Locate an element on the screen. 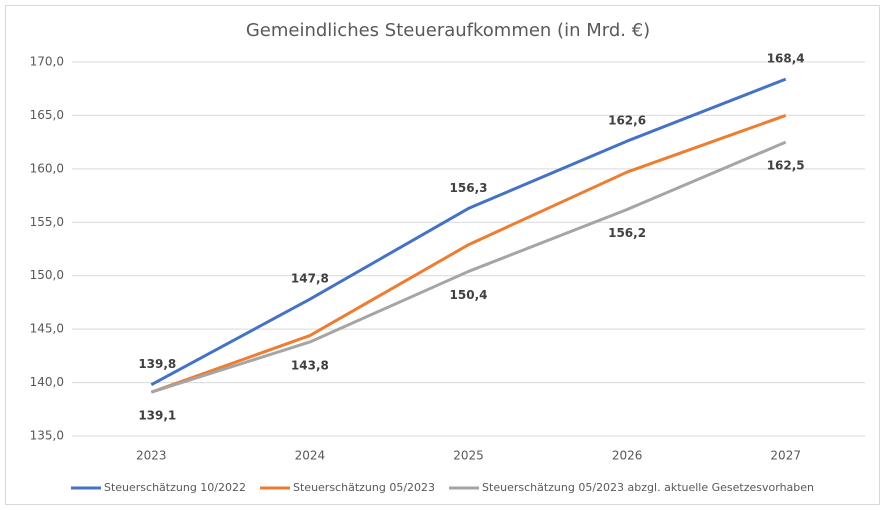 The height and width of the screenshot is (510, 885). data-label: 143,8 is located at coordinates (310, 365).